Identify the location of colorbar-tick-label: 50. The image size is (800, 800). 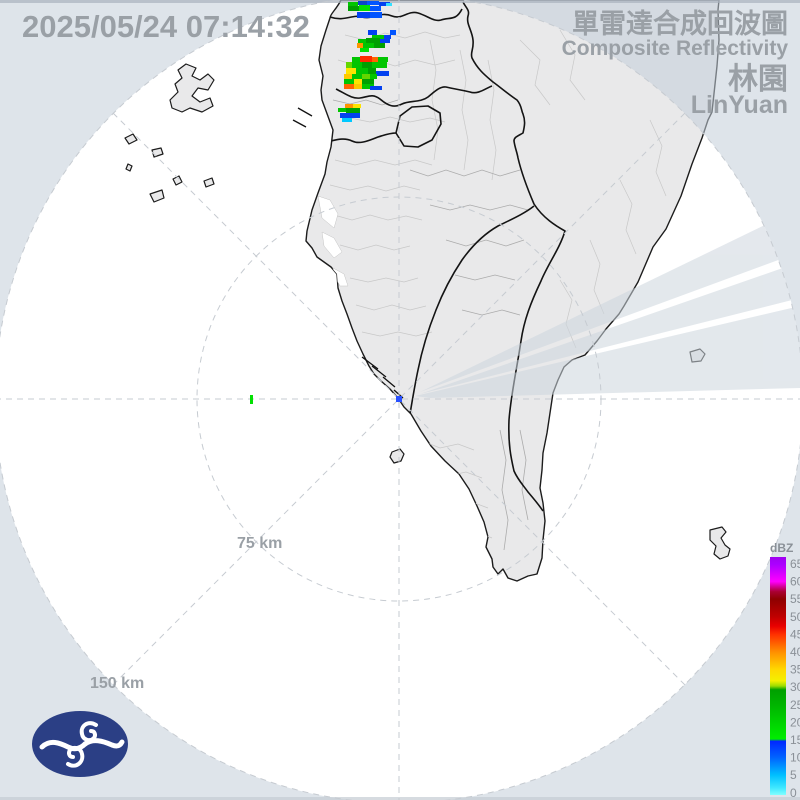
(795, 617).